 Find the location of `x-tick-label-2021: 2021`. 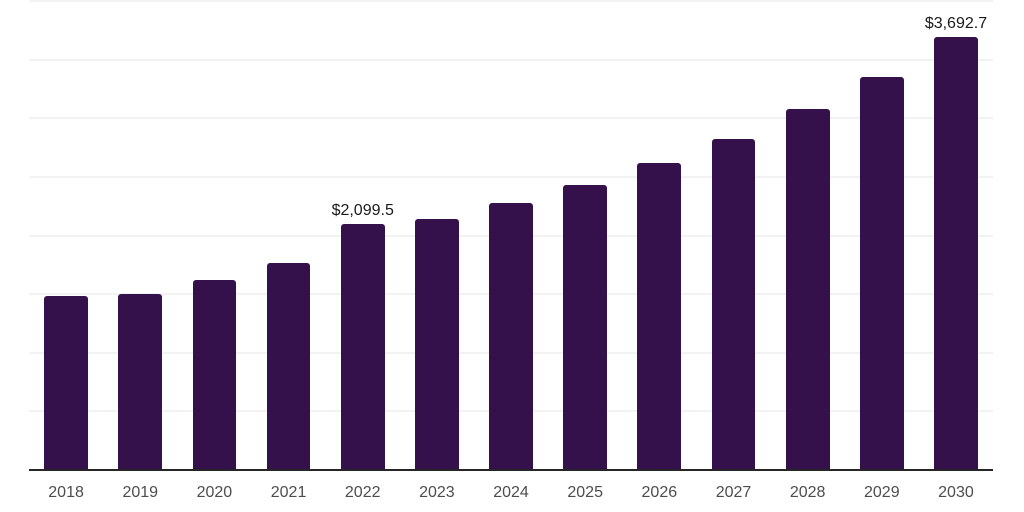

x-tick-label-2021: 2021 is located at coordinates (288, 492).